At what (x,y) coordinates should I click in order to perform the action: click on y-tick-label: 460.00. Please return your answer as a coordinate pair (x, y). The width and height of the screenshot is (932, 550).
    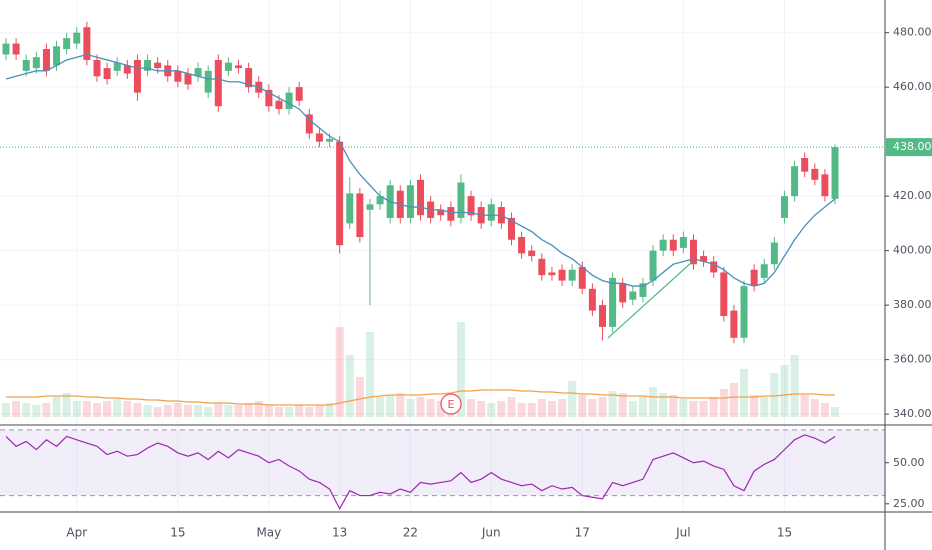
    Looking at the image, I should click on (912, 86).